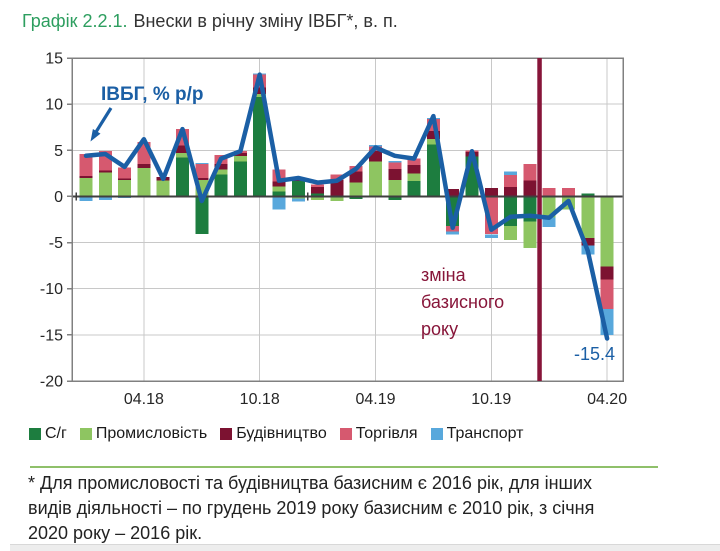  Describe the element at coordinates (595, 354) in the screenshot. I see `last-value-label: -15.4` at that location.